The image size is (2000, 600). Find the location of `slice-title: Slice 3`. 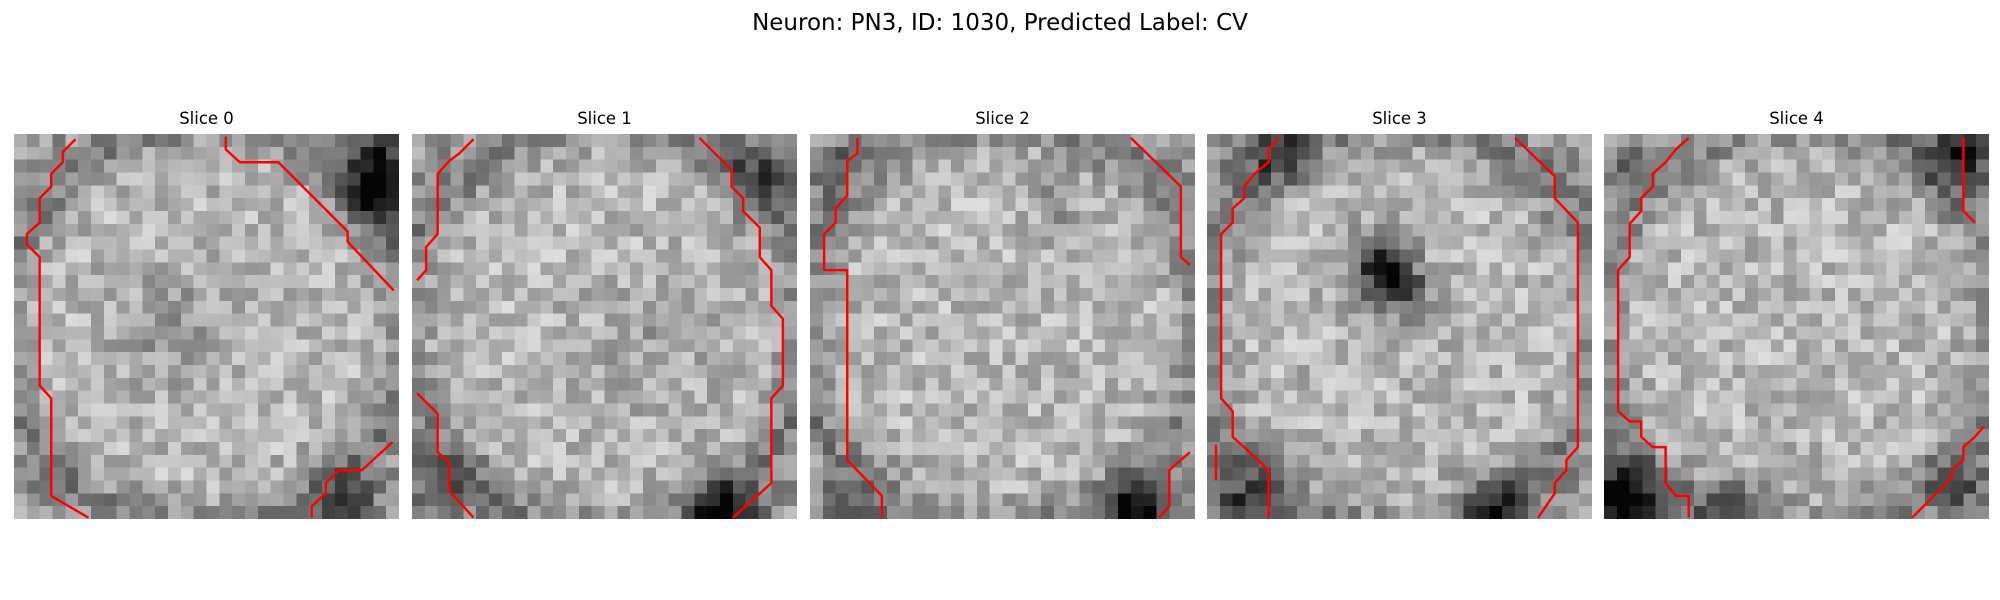

slice-title: Slice 3 is located at coordinates (1399, 118).